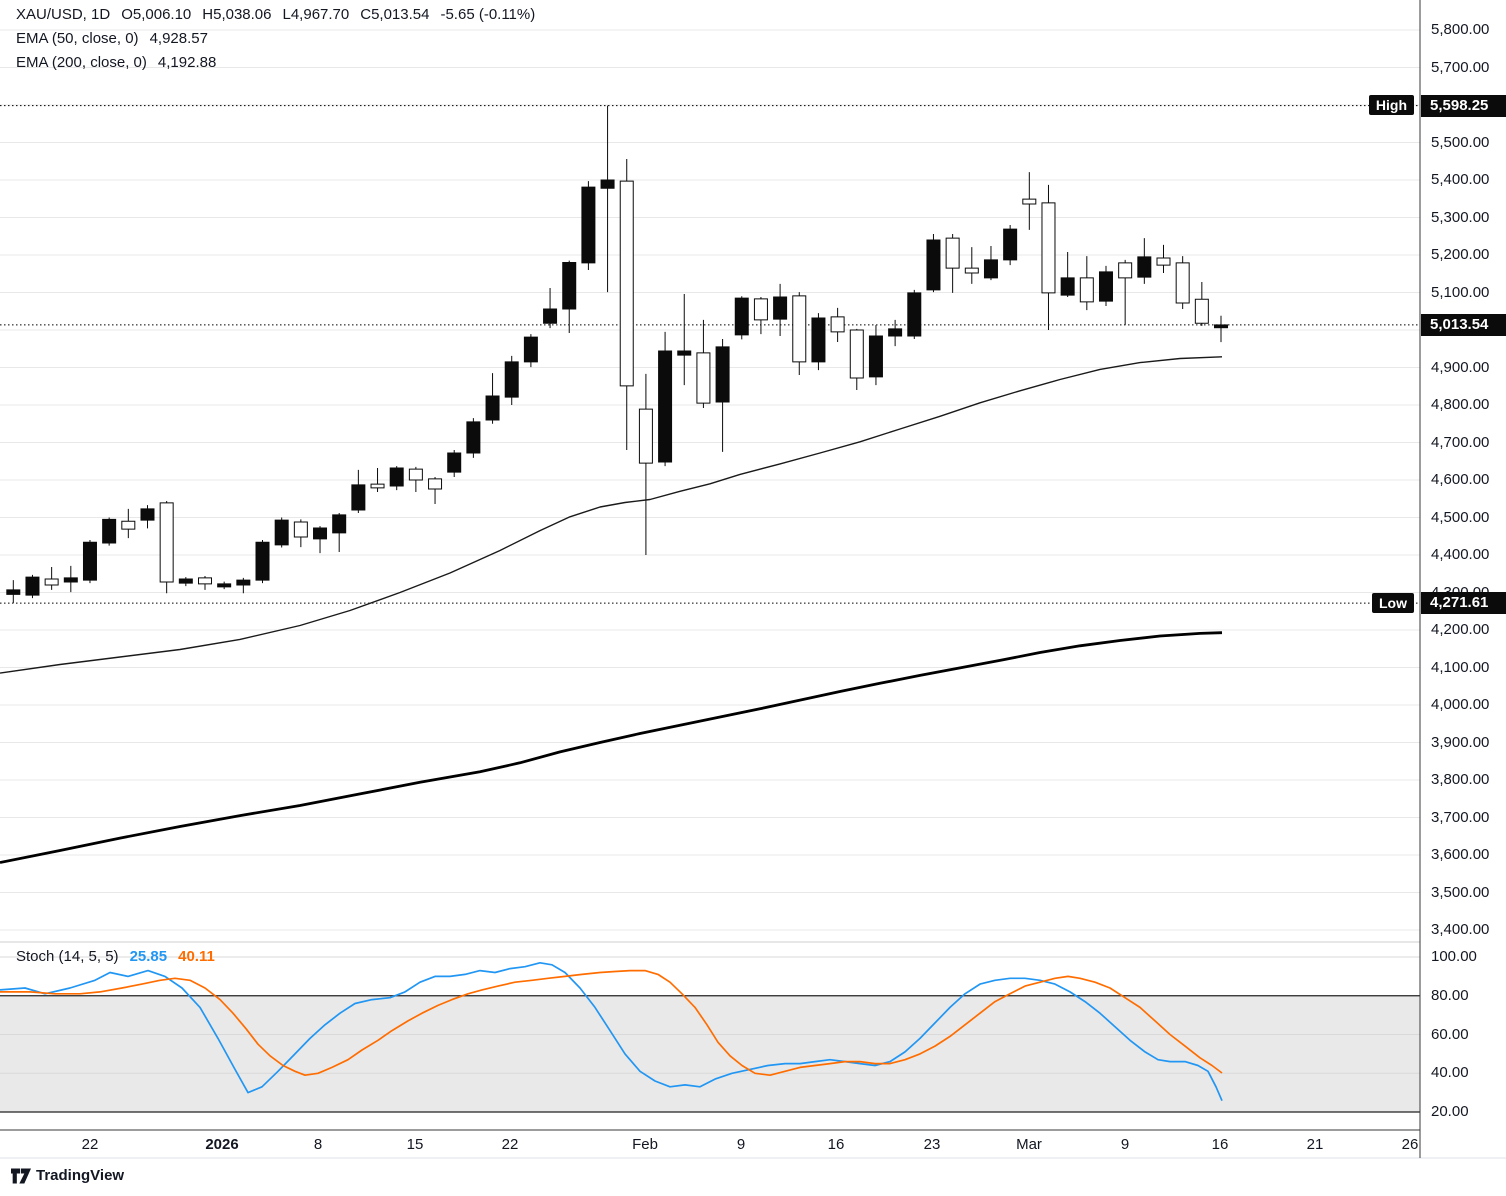 The height and width of the screenshot is (1196, 1506). What do you see at coordinates (1029, 1144) in the screenshot?
I see `time-tick-label: Mar` at bounding box center [1029, 1144].